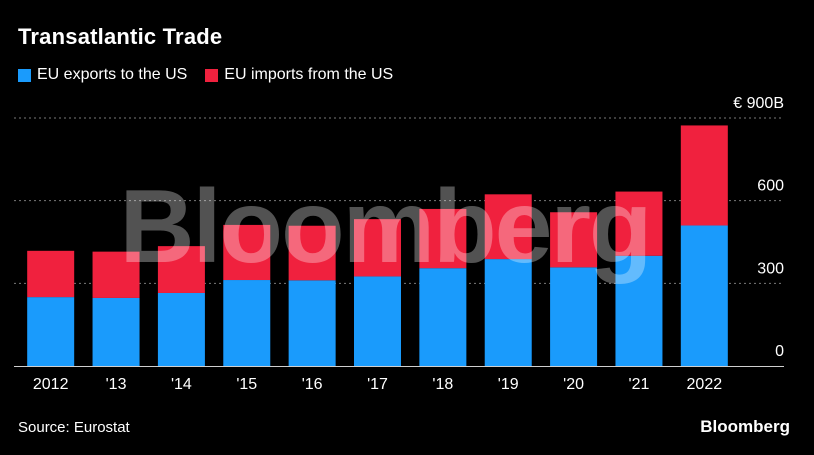 This screenshot has height=455, width=814. I want to click on x-tick-label: '15, so click(246, 384).